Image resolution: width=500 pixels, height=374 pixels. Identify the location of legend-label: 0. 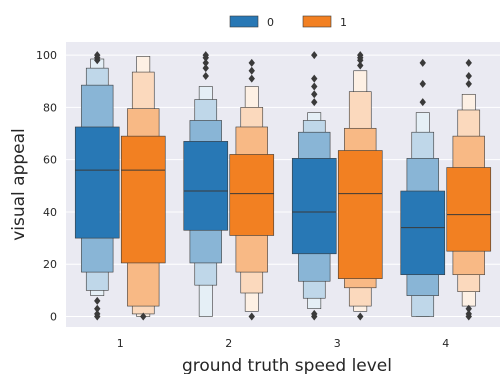
(270, 22).